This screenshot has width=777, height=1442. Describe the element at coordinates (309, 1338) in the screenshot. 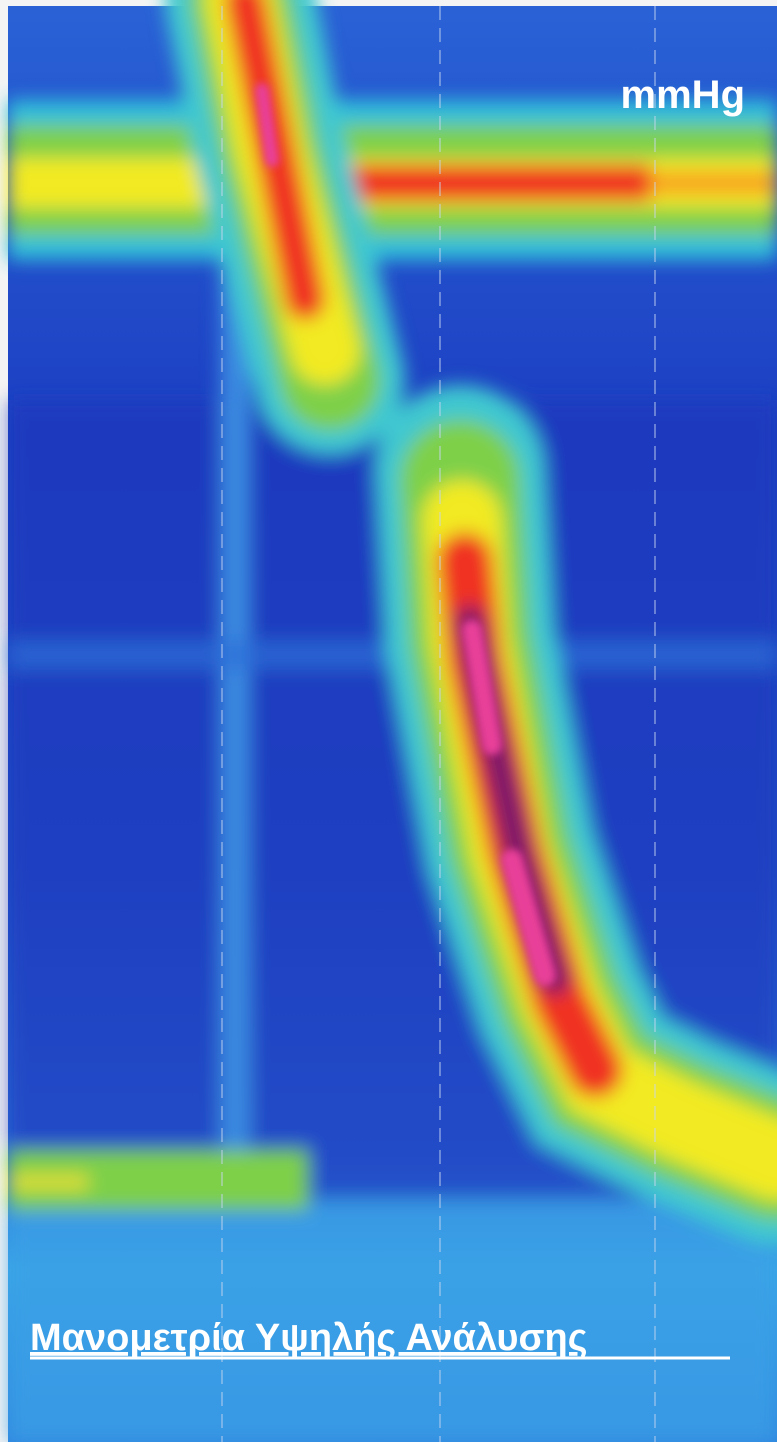

I see `caption: Μανομετρία Υψηλής Ανάλυσης` at that location.